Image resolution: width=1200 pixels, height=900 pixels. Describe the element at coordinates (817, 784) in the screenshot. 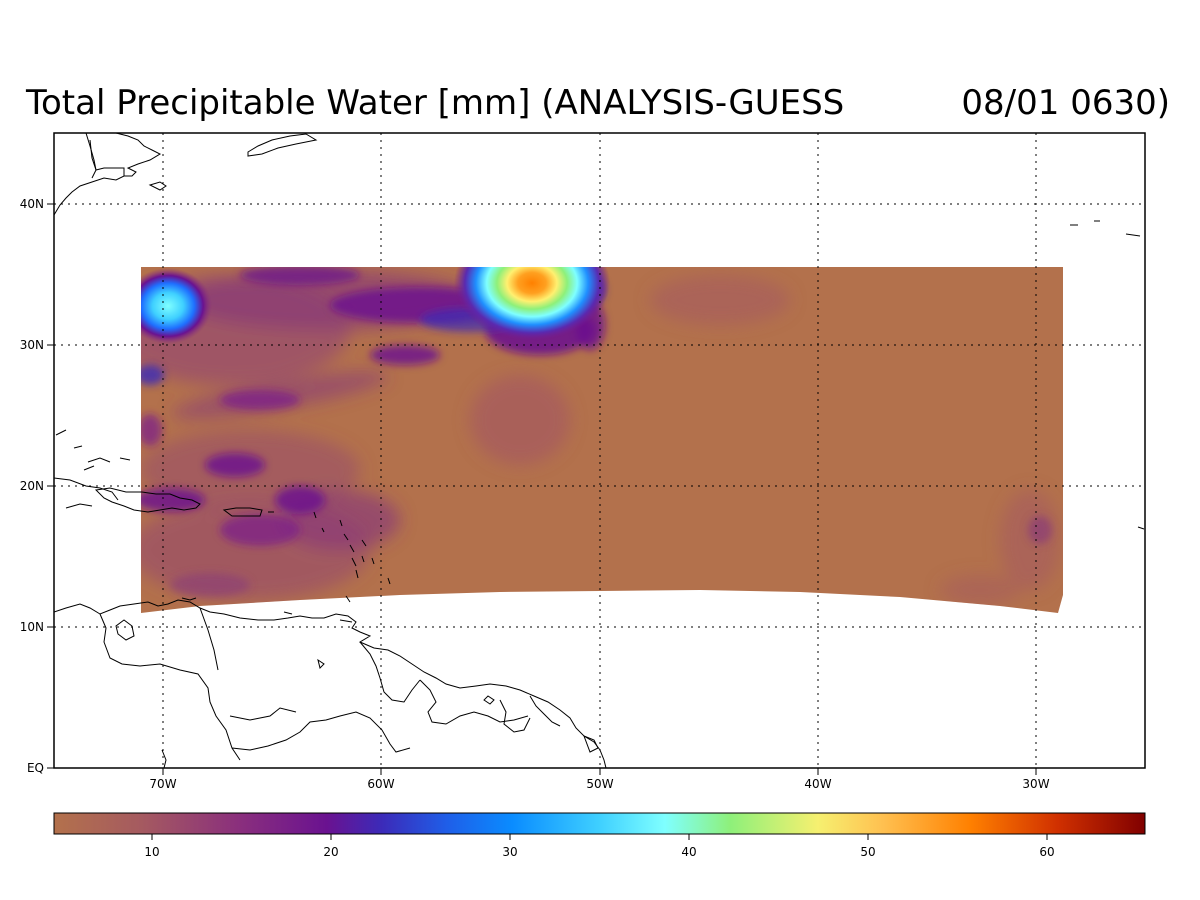

I see `lon-label-40w: 40W` at that location.